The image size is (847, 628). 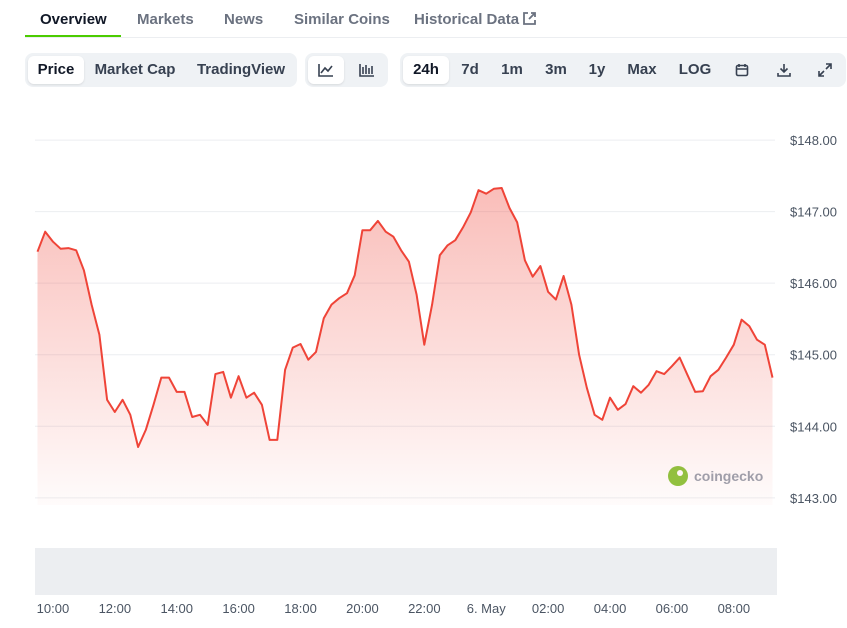 What do you see at coordinates (556, 69) in the screenshot?
I see `button: 3m` at bounding box center [556, 69].